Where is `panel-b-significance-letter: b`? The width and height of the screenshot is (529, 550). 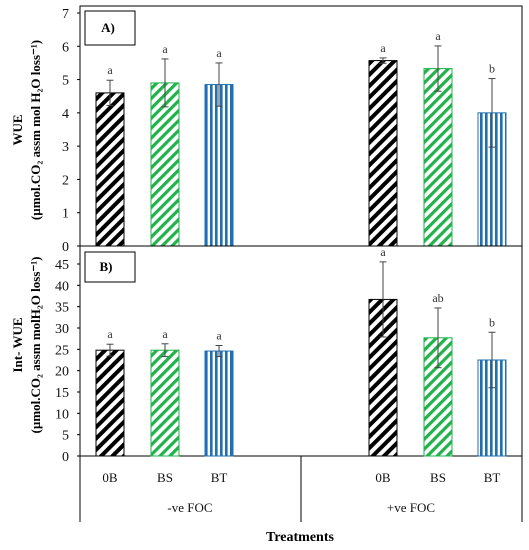
panel-b-significance-letter: b is located at coordinates (492, 322).